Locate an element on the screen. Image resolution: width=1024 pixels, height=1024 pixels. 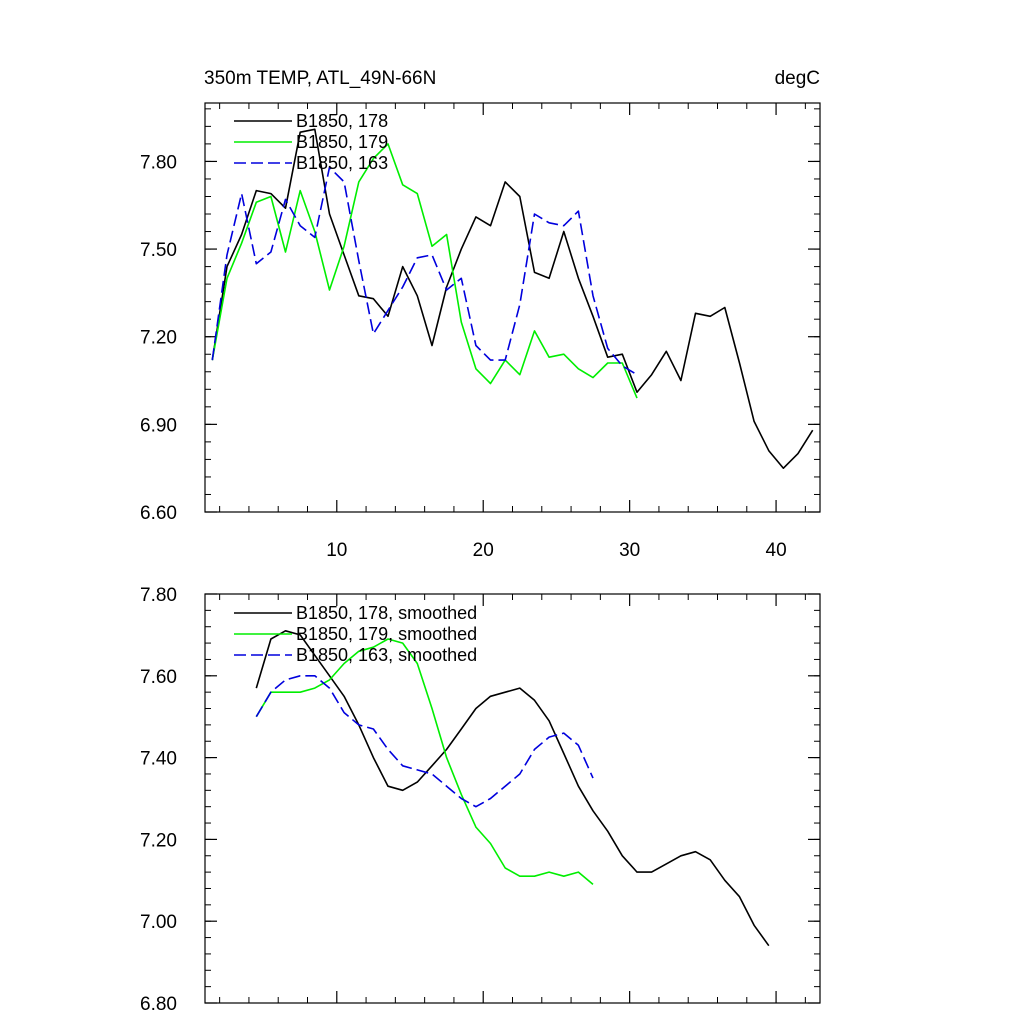
top-x-tick-label: 30 is located at coordinates (629, 550).